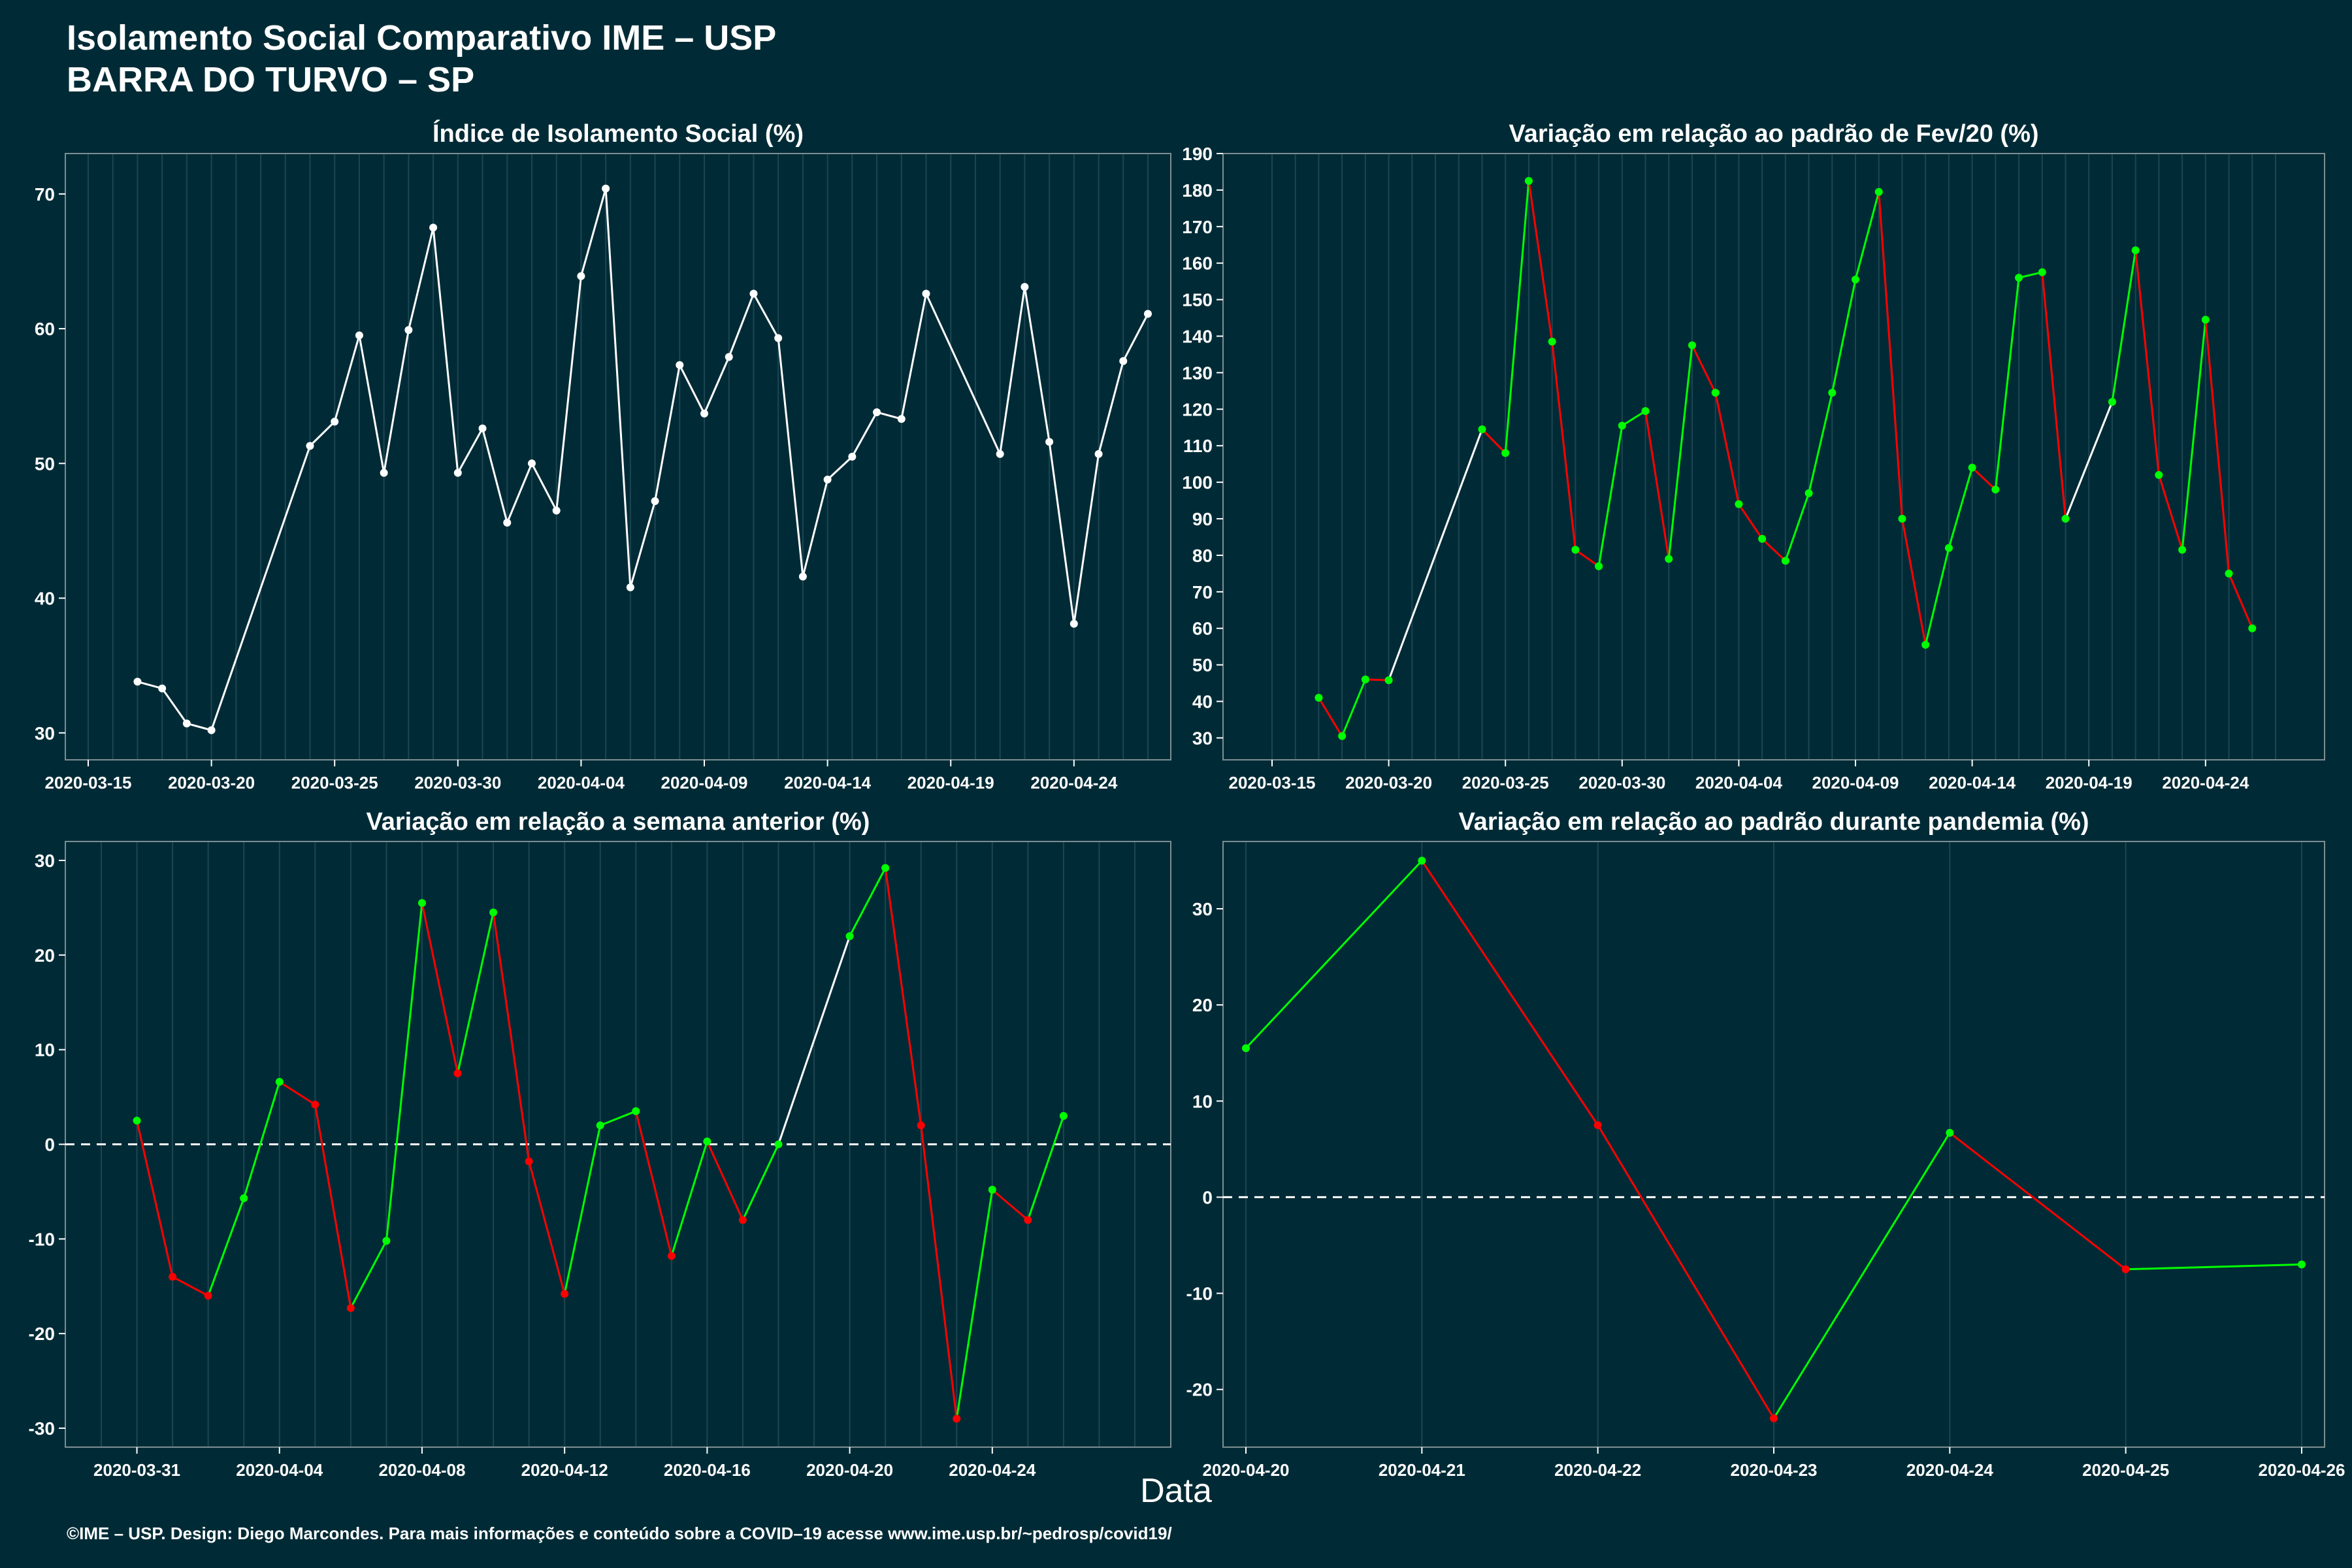 This screenshot has height=1568, width=2352. What do you see at coordinates (45, 329) in the screenshot?
I see `y-tick-label: 60` at bounding box center [45, 329].